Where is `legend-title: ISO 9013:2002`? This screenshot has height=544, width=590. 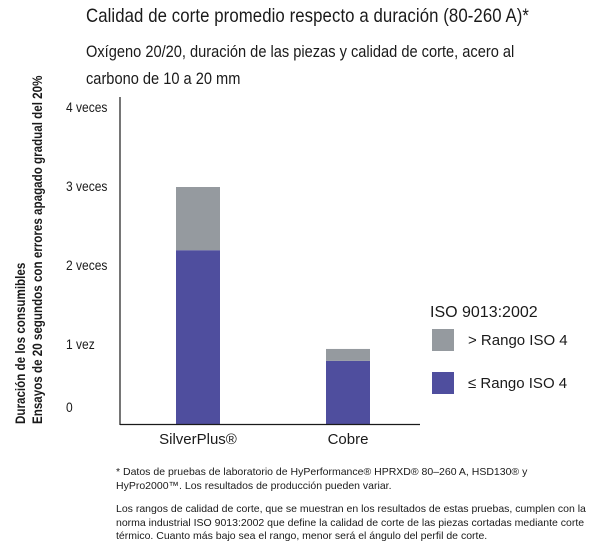
legend-title: ISO 9013:2002 is located at coordinates (484, 312).